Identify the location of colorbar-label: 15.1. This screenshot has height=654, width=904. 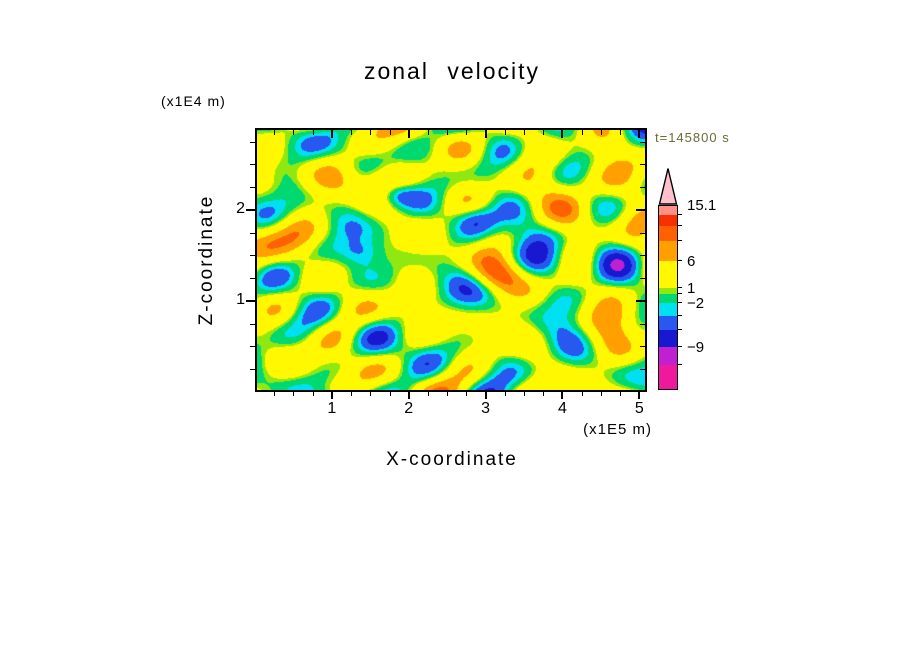
(702, 205).